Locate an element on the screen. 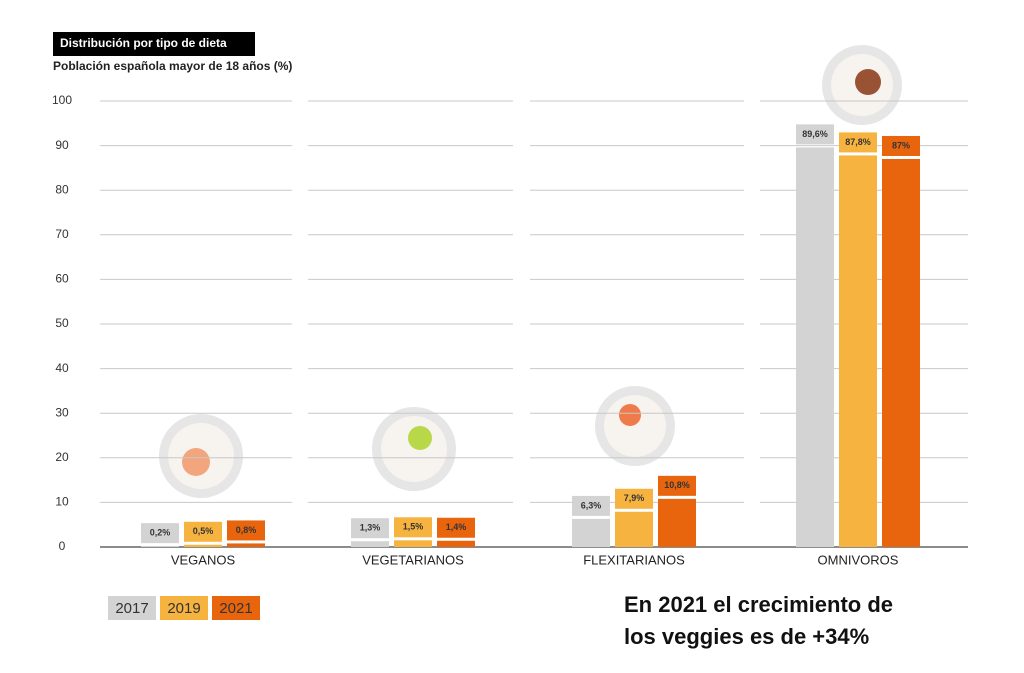 Image resolution: width=1024 pixels, height=673 pixels. value-label: 7,9% is located at coordinates (634, 498).